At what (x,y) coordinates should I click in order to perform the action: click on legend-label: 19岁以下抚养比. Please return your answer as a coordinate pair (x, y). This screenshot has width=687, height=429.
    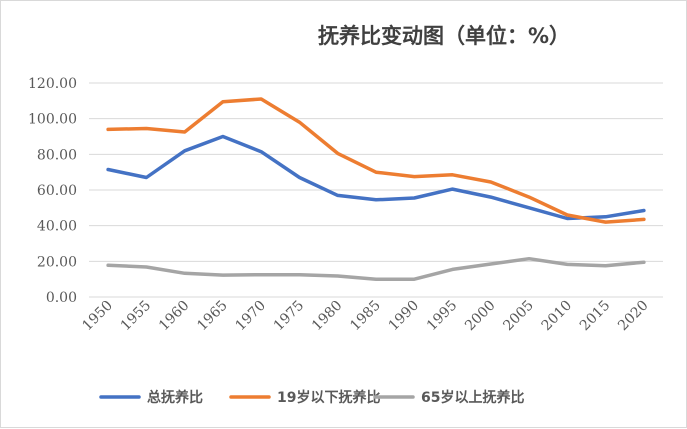
    Looking at the image, I should click on (328, 397).